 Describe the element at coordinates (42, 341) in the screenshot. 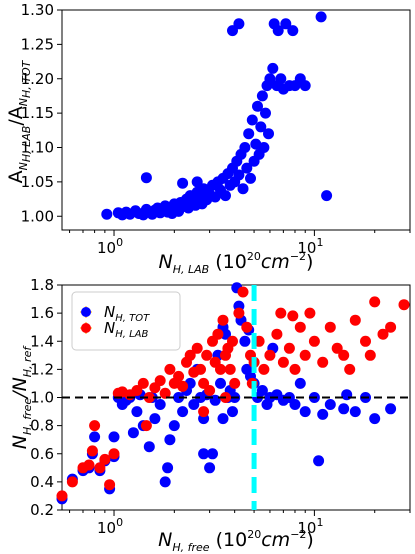

I see `ytick-label-2-6: 1.4` at that location.